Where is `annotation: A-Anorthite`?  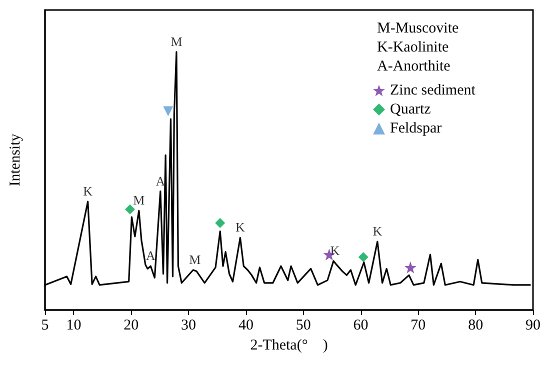
annotation: A-Anorthite is located at coordinates (414, 66).